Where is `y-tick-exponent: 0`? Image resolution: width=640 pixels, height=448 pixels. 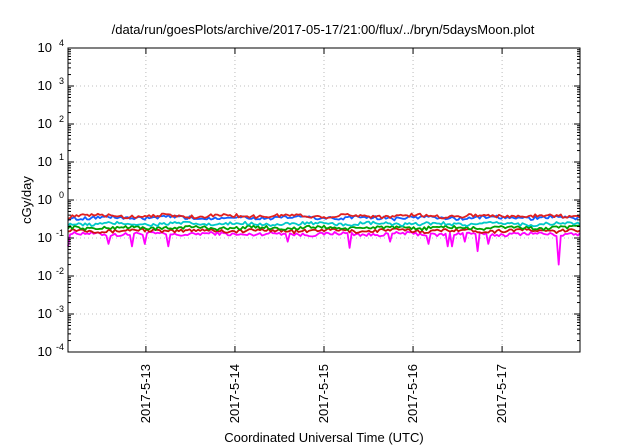 y-tick-exponent: 0 is located at coordinates (61, 195).